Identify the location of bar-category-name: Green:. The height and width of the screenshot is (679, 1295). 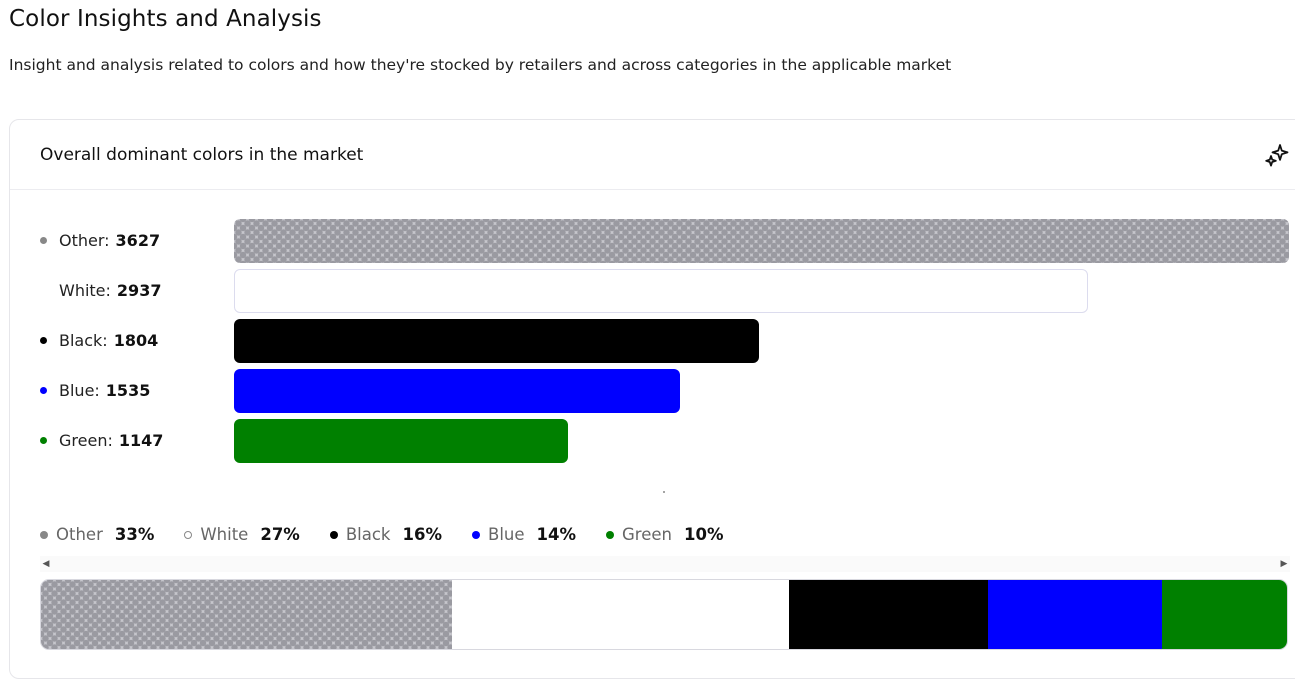
(86, 440).